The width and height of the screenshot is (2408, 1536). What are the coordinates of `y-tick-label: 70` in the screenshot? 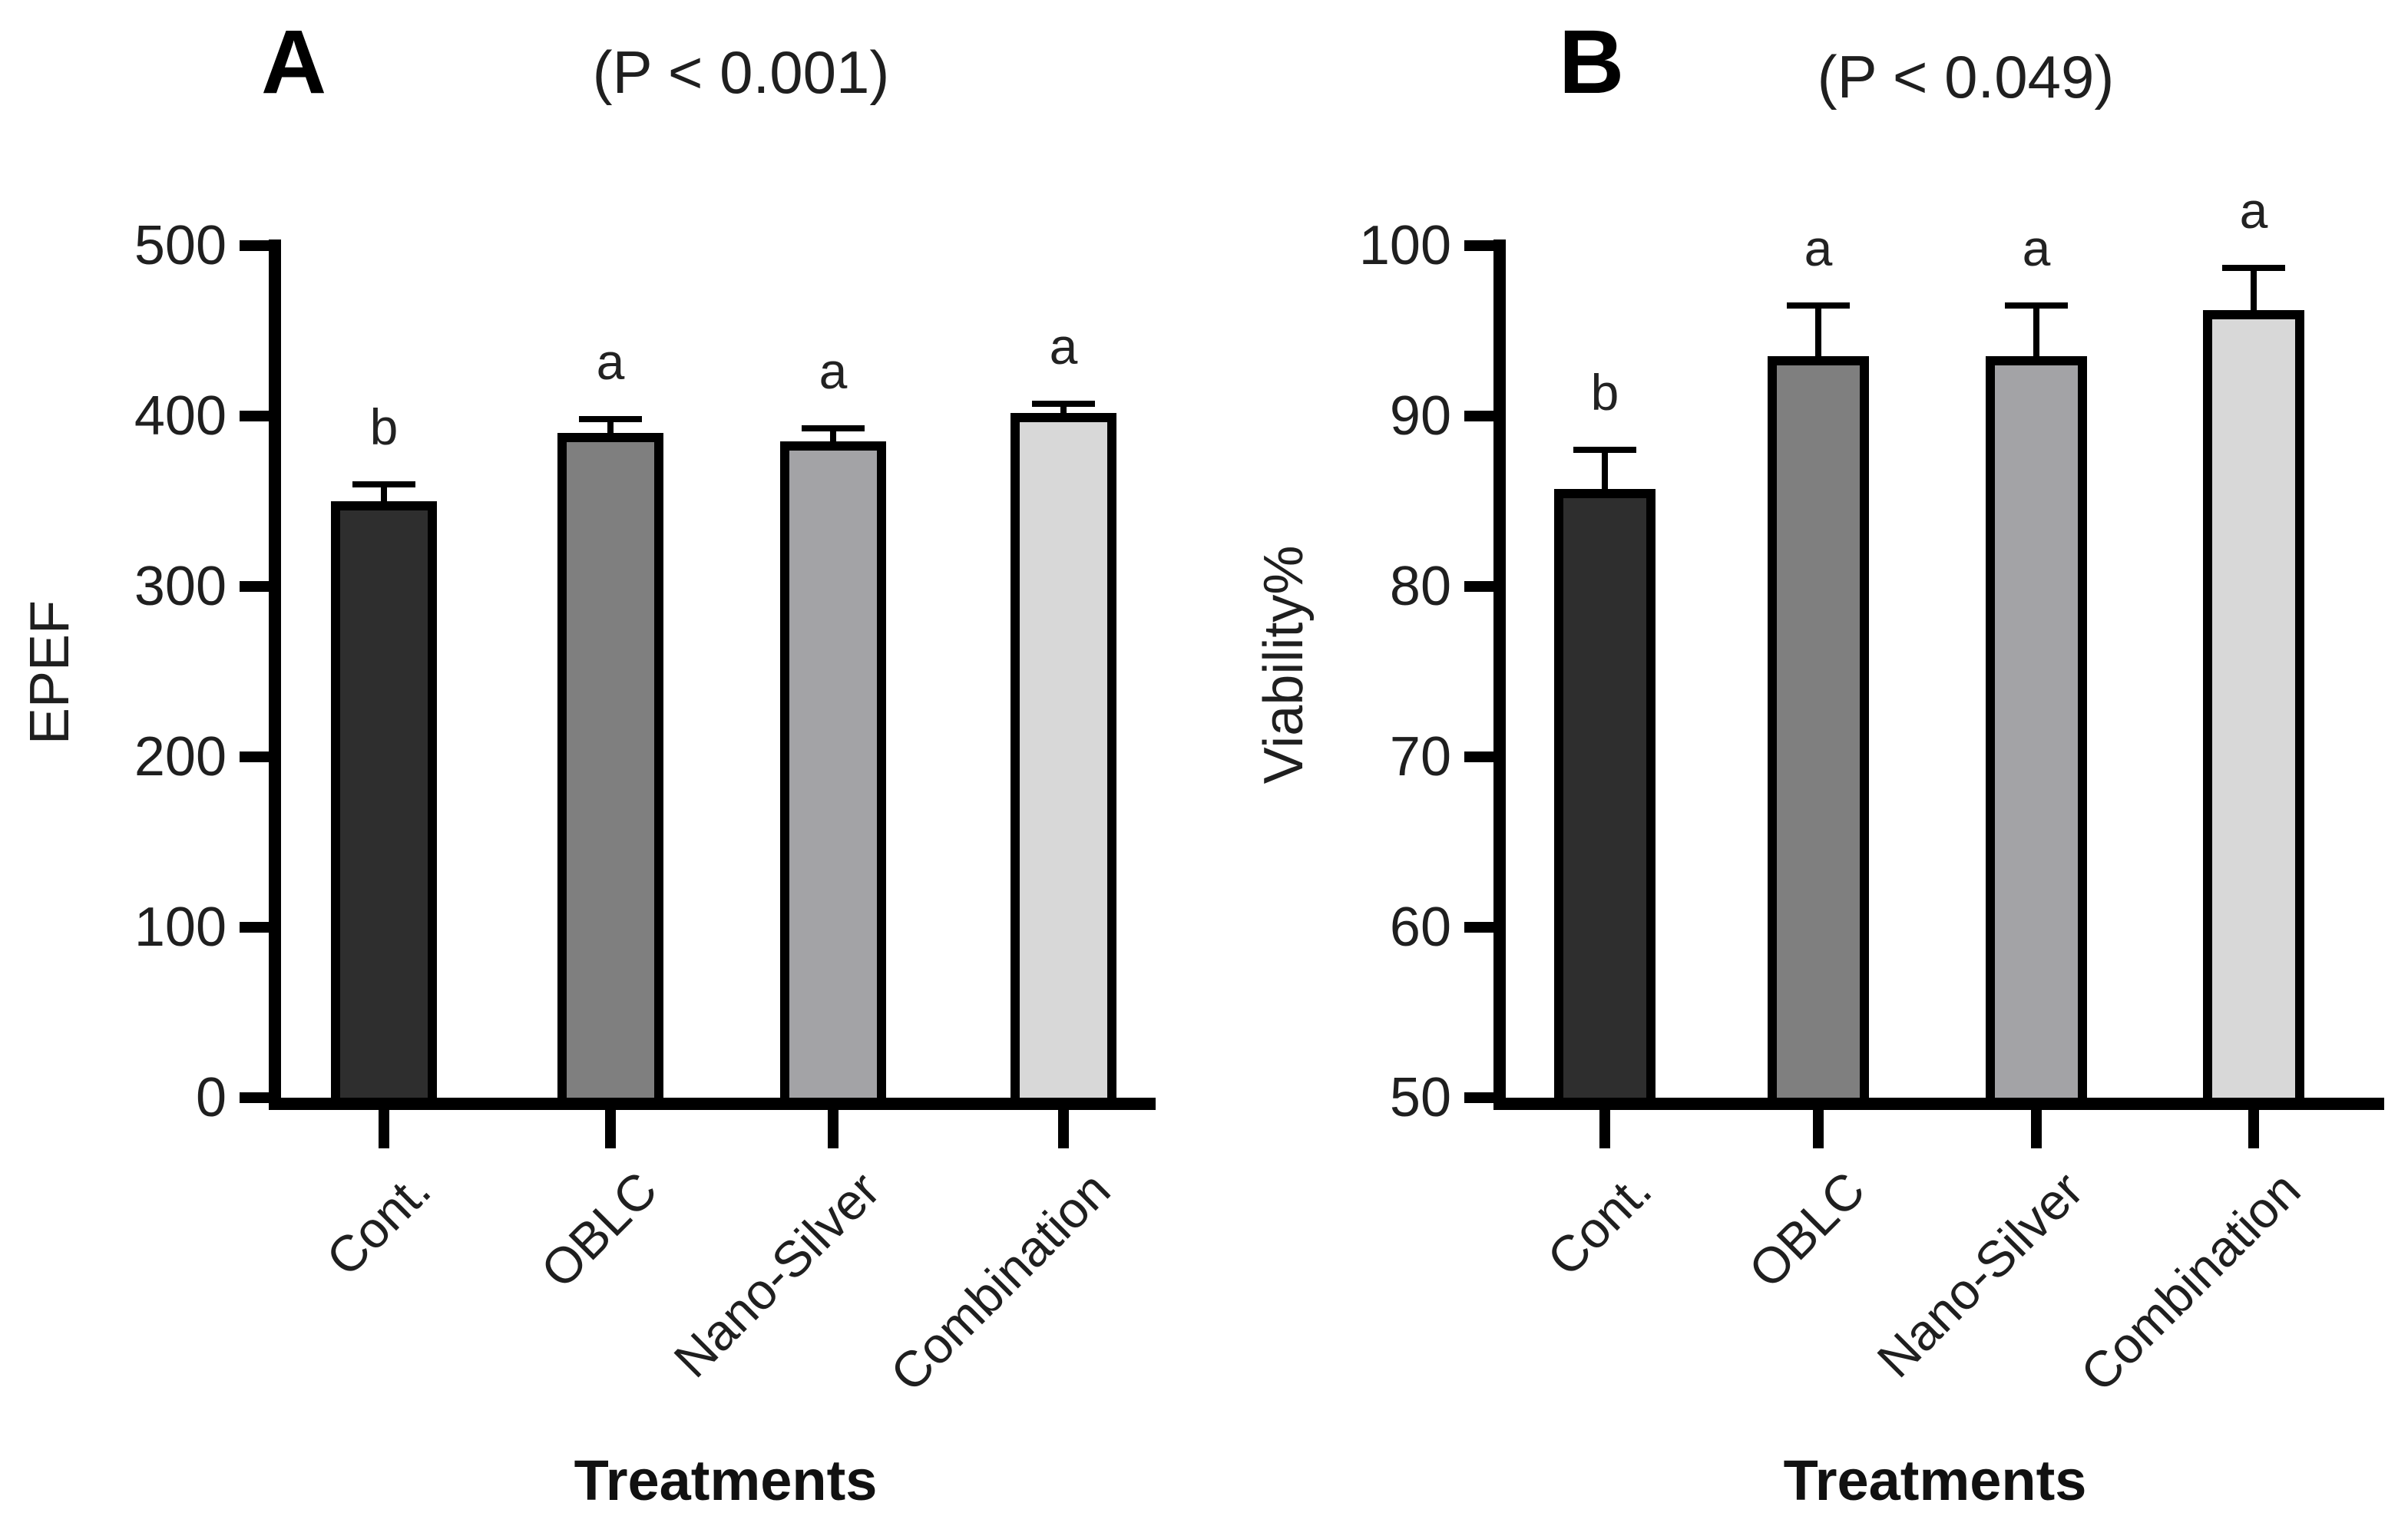 It's located at (1420, 757).